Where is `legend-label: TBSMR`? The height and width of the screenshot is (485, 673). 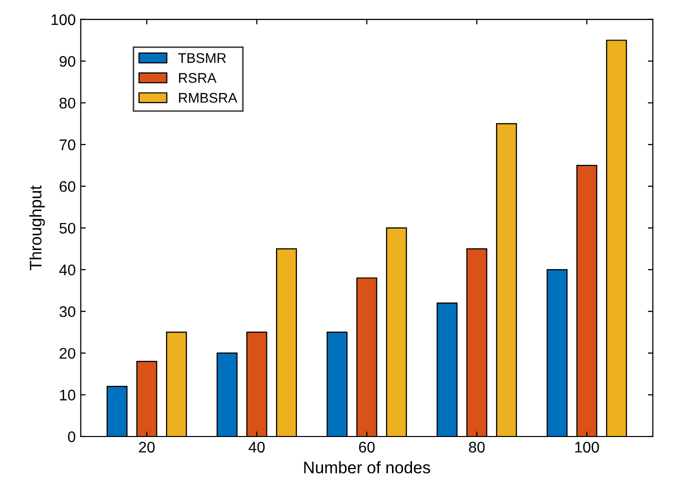
legend-label: TBSMR is located at coordinates (202, 58).